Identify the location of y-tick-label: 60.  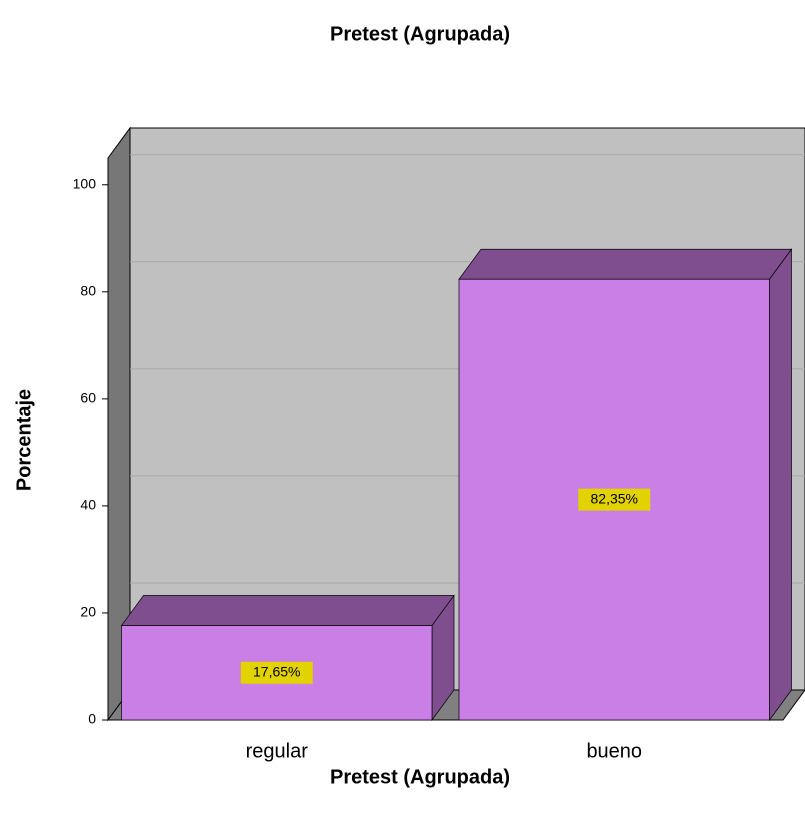
(88, 398).